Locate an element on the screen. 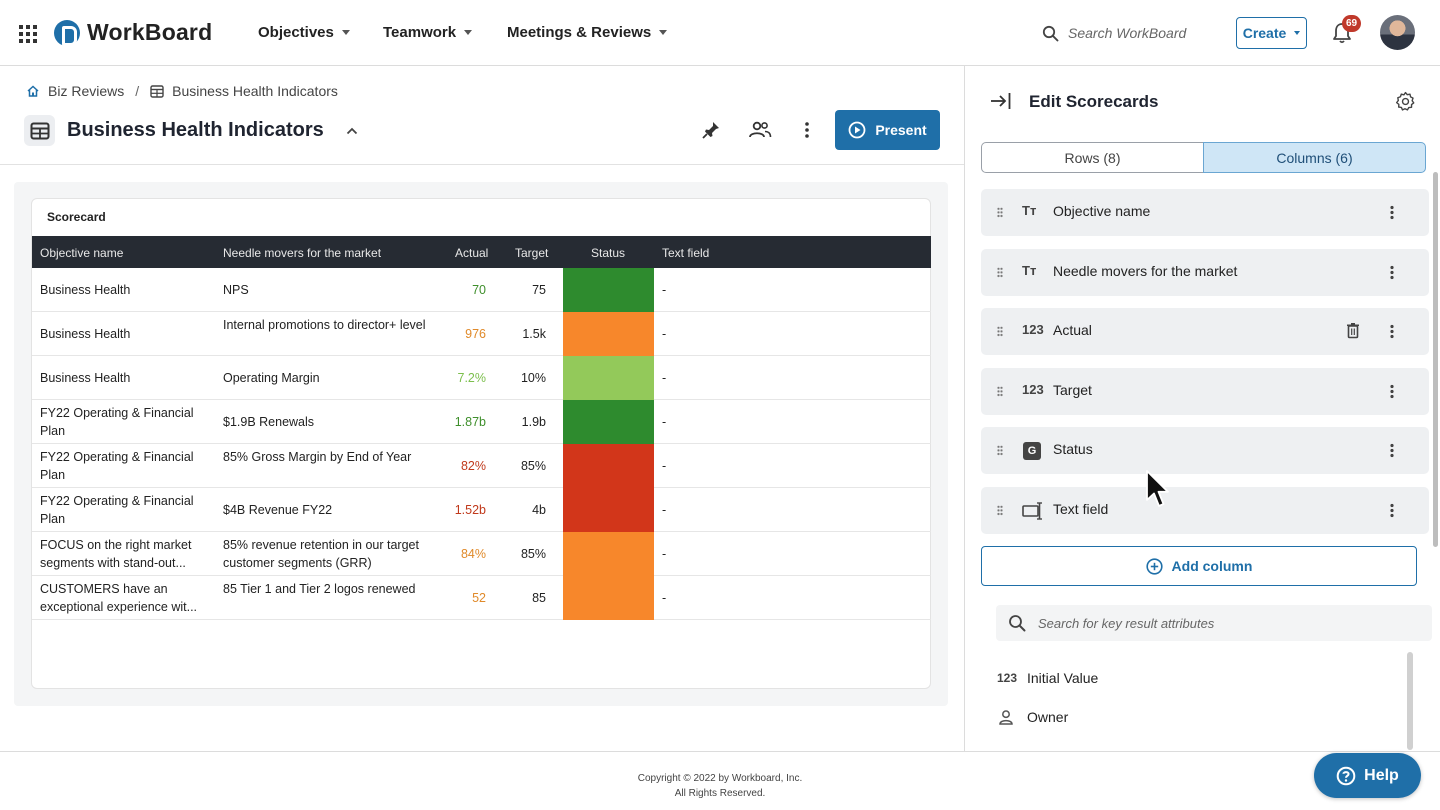 The width and height of the screenshot is (1440, 810). search-icon is located at coordinates (1017, 623).